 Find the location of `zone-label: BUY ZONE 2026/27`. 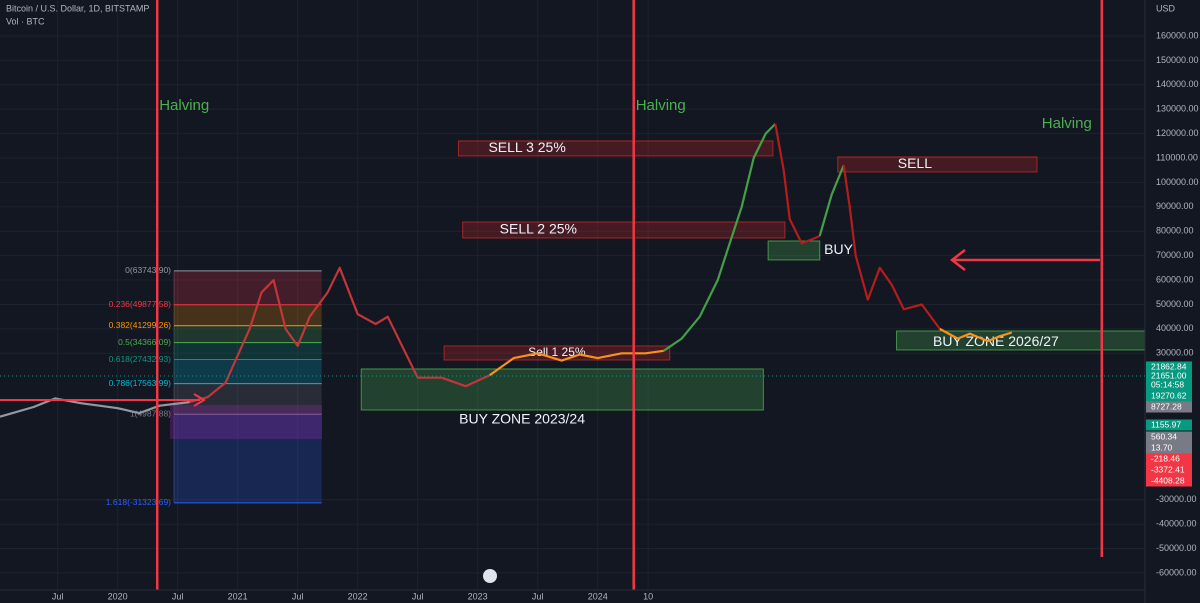

zone-label: BUY ZONE 2026/27 is located at coordinates (996, 341).